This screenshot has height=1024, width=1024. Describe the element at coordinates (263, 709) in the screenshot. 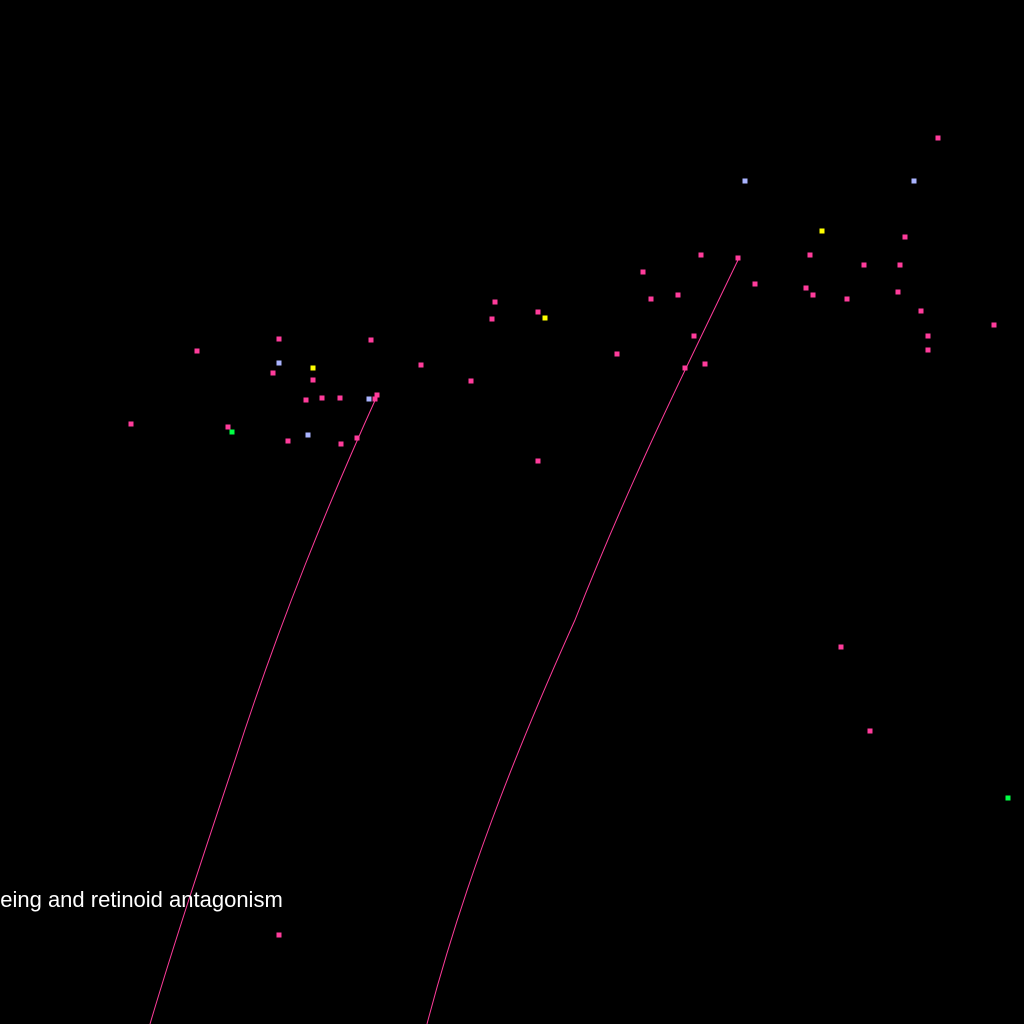

I see `graph-edge` at that location.